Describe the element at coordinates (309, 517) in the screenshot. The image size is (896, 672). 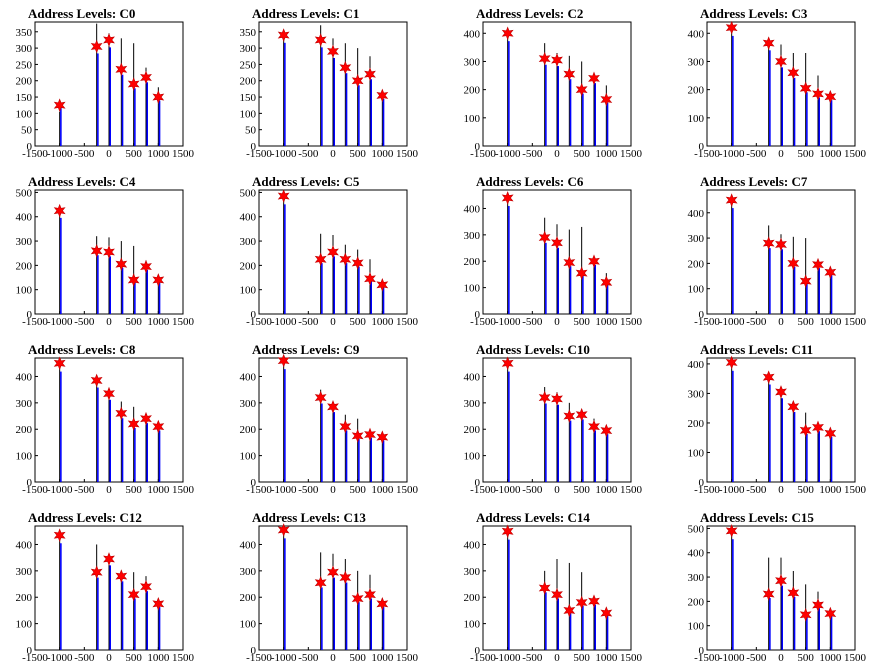
I see `chart-title: Address Levels: C13` at that location.